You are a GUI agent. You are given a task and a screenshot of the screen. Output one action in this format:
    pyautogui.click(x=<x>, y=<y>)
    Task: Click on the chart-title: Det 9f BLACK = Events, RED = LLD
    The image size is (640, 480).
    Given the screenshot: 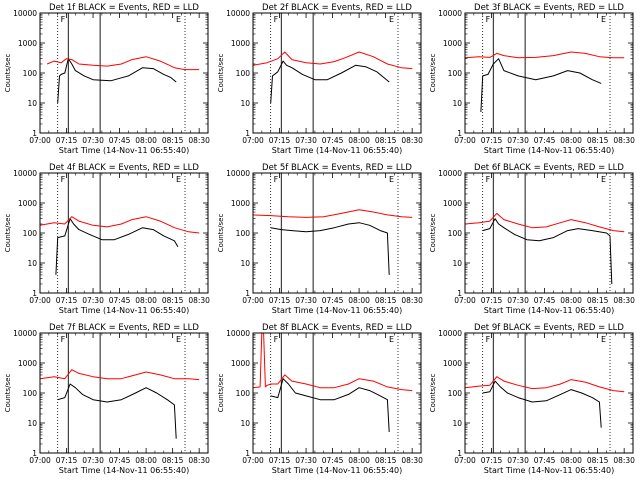 What is the action you would take?
    pyautogui.click(x=549, y=328)
    